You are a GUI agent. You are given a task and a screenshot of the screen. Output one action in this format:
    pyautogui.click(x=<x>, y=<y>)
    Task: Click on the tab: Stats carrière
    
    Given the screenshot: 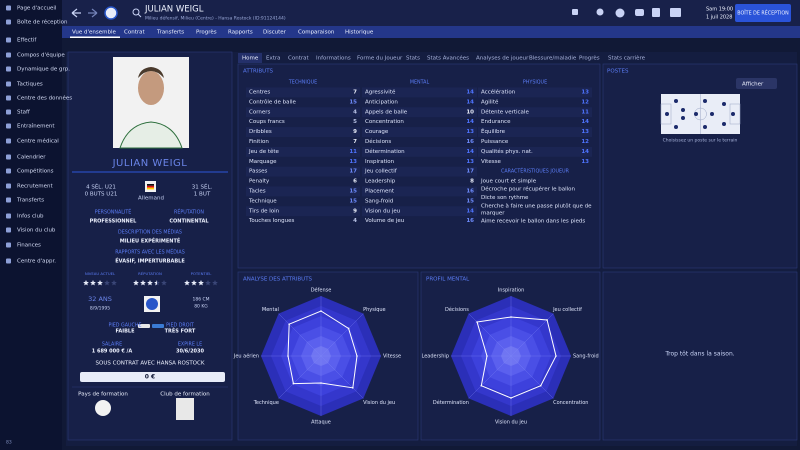 What is the action you would take?
    pyautogui.click(x=627, y=58)
    